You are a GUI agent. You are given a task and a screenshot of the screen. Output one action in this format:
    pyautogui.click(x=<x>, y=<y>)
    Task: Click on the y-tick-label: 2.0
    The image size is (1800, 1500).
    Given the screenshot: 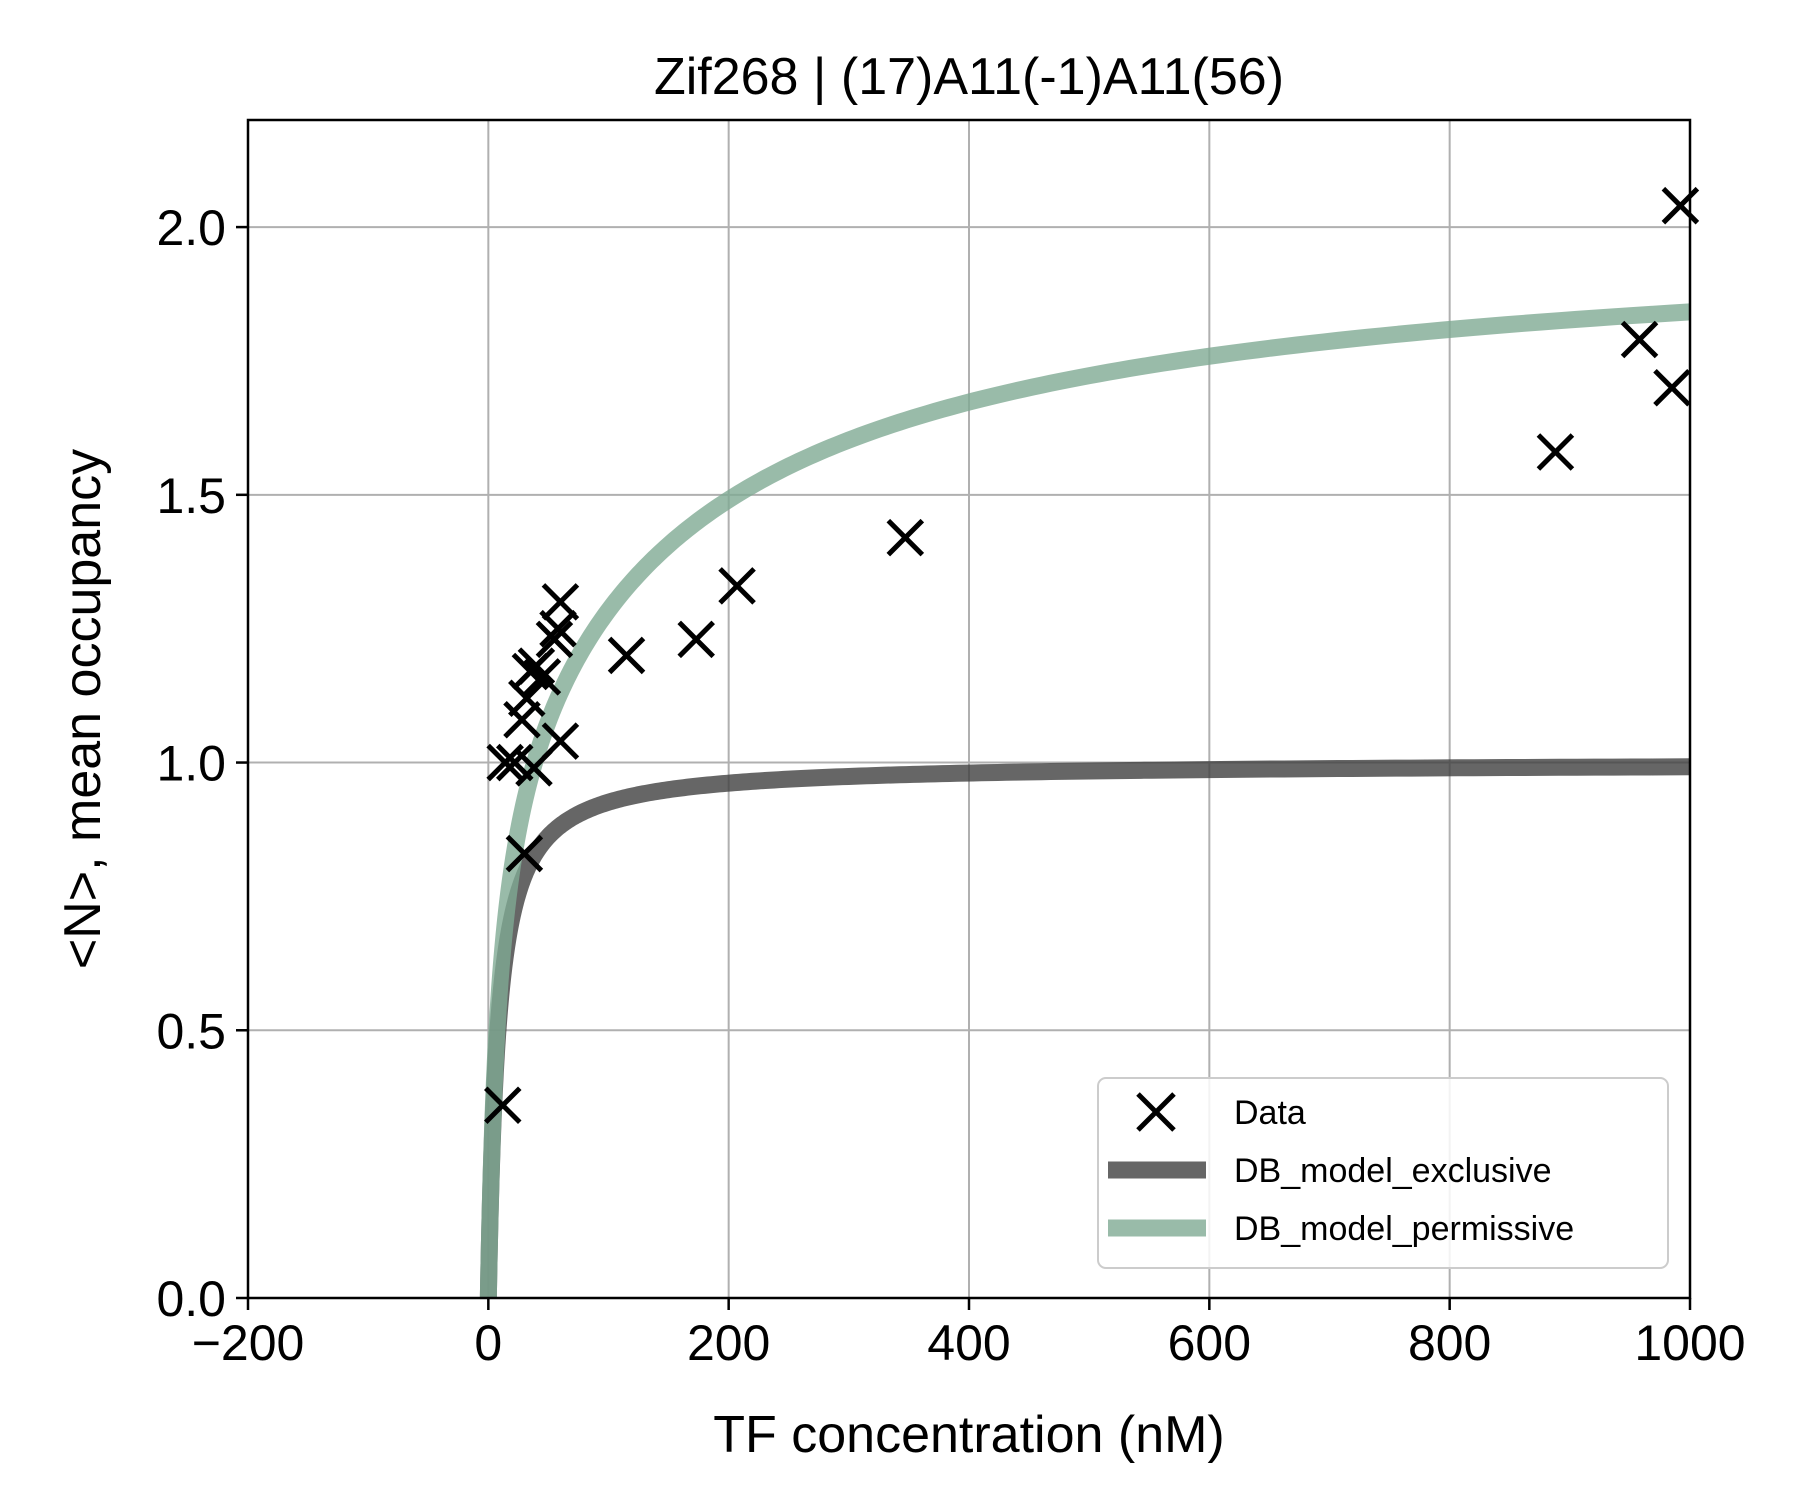 What is the action you would take?
    pyautogui.click(x=191, y=228)
    